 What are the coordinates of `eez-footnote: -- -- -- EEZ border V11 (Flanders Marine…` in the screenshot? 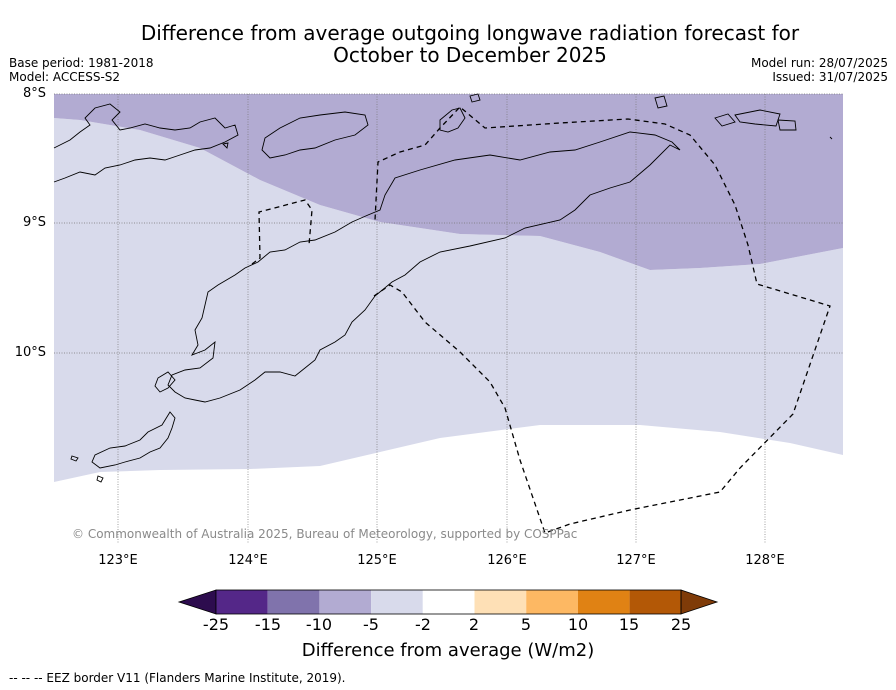 It's located at (177, 678).